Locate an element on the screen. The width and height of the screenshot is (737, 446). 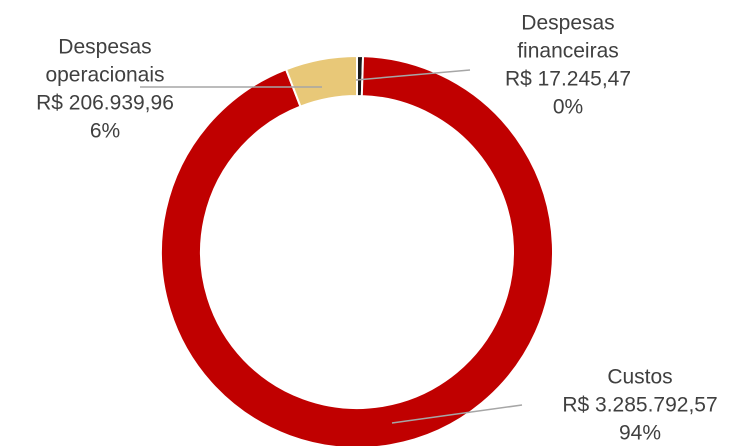
slice is located at coordinates (321, 81).